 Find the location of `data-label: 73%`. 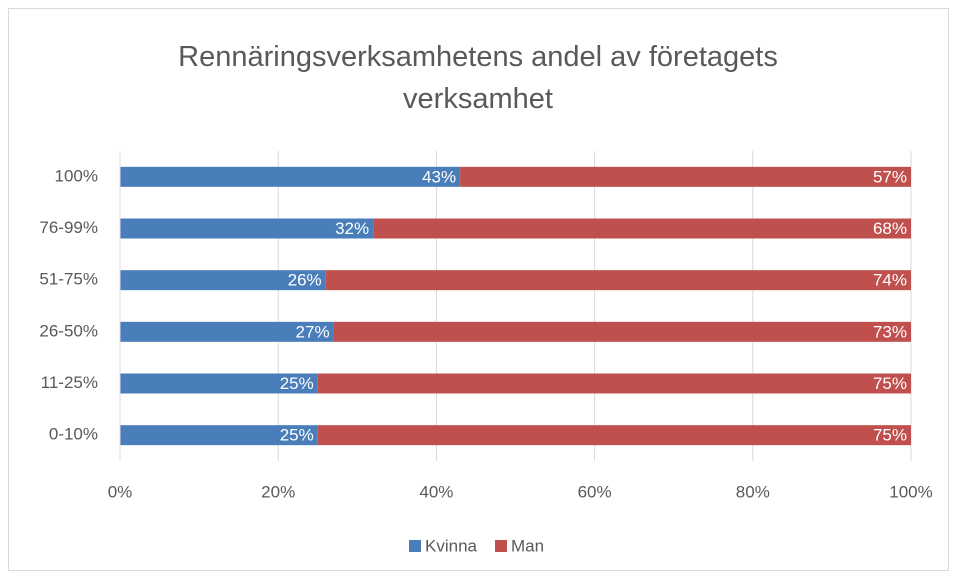

data-label: 73% is located at coordinates (890, 331).